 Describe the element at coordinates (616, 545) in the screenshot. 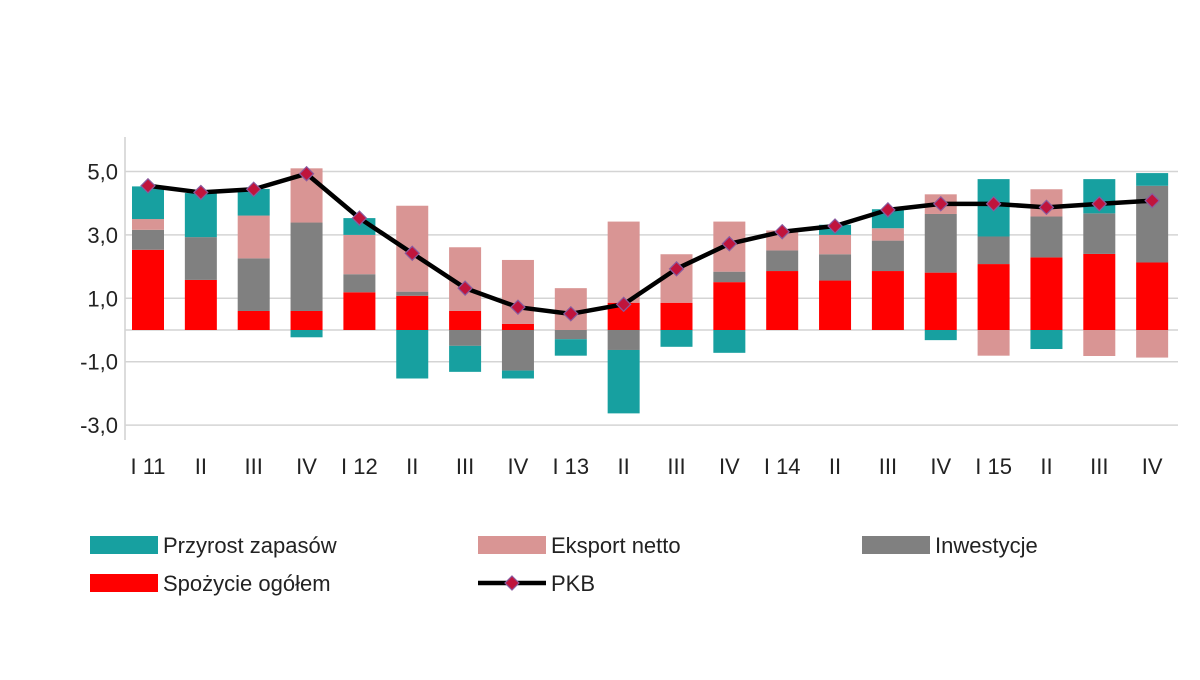

I see `legend-label: Eksport netto` at that location.